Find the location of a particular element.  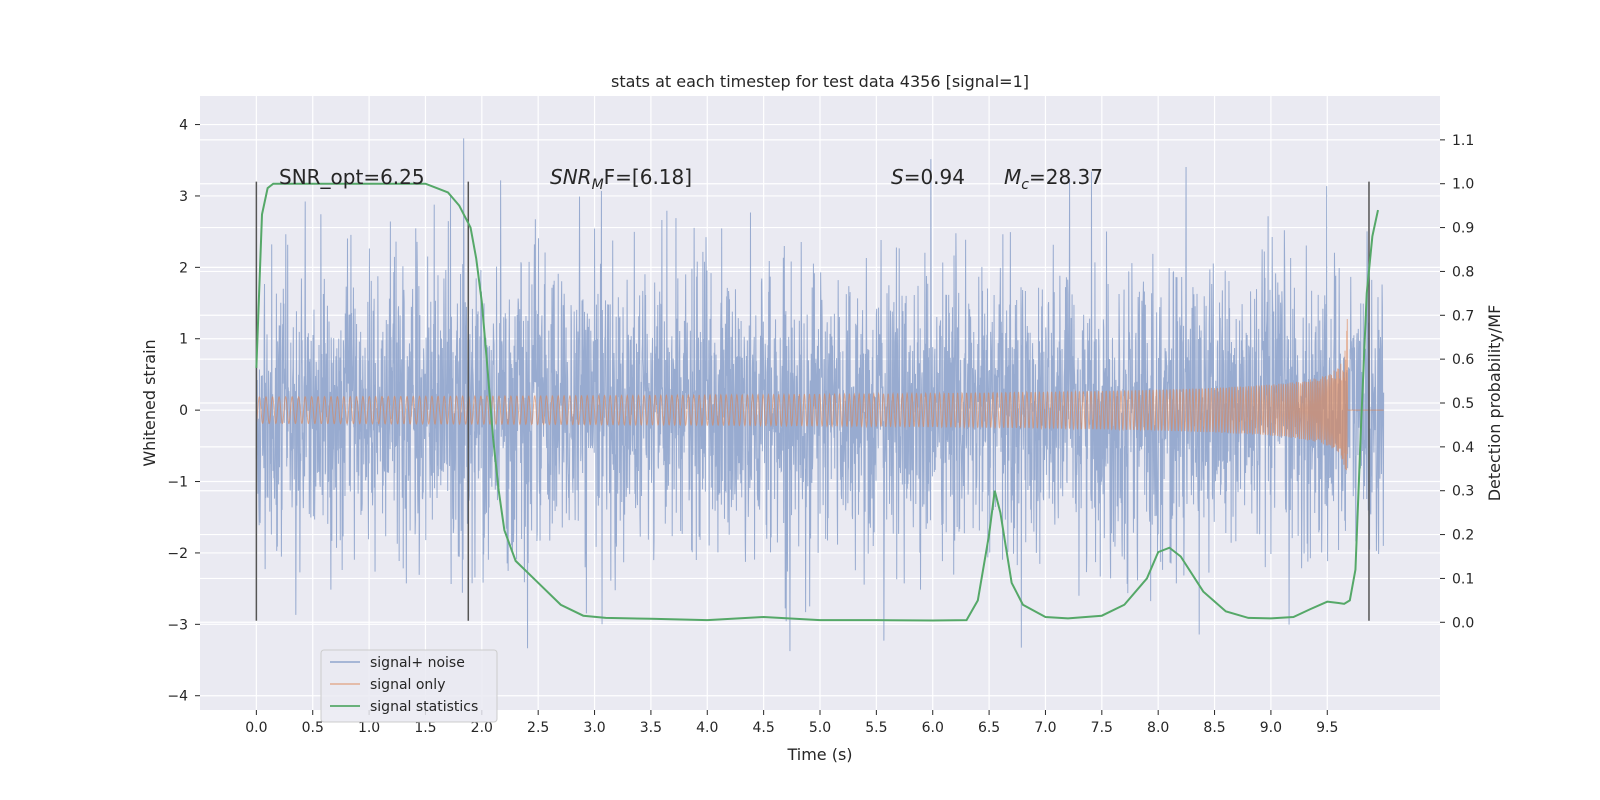

y-tick-label: −2 is located at coordinates (177, 554).